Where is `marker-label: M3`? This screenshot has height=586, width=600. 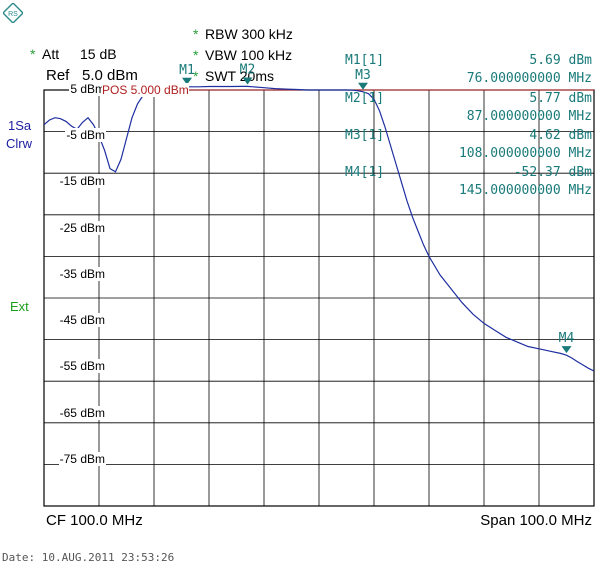 marker-label: M3 is located at coordinates (363, 75).